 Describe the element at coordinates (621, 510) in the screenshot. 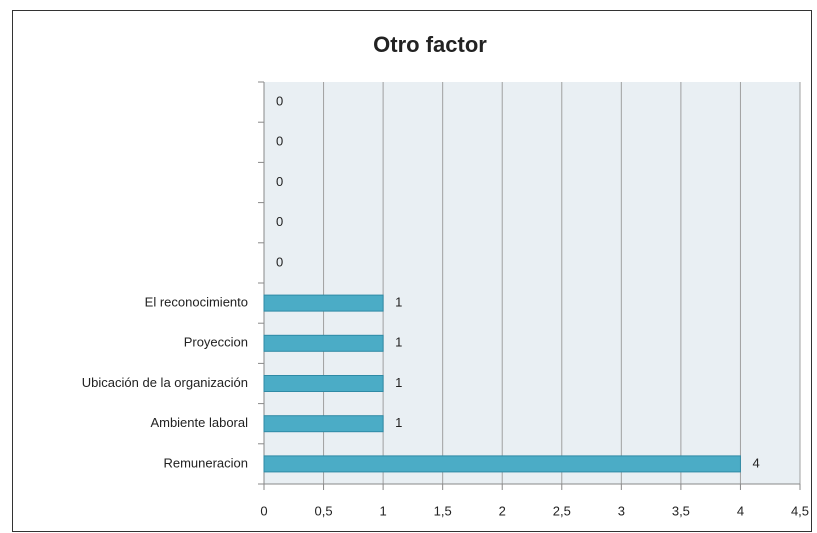

I see `x-tick-label: 3` at that location.